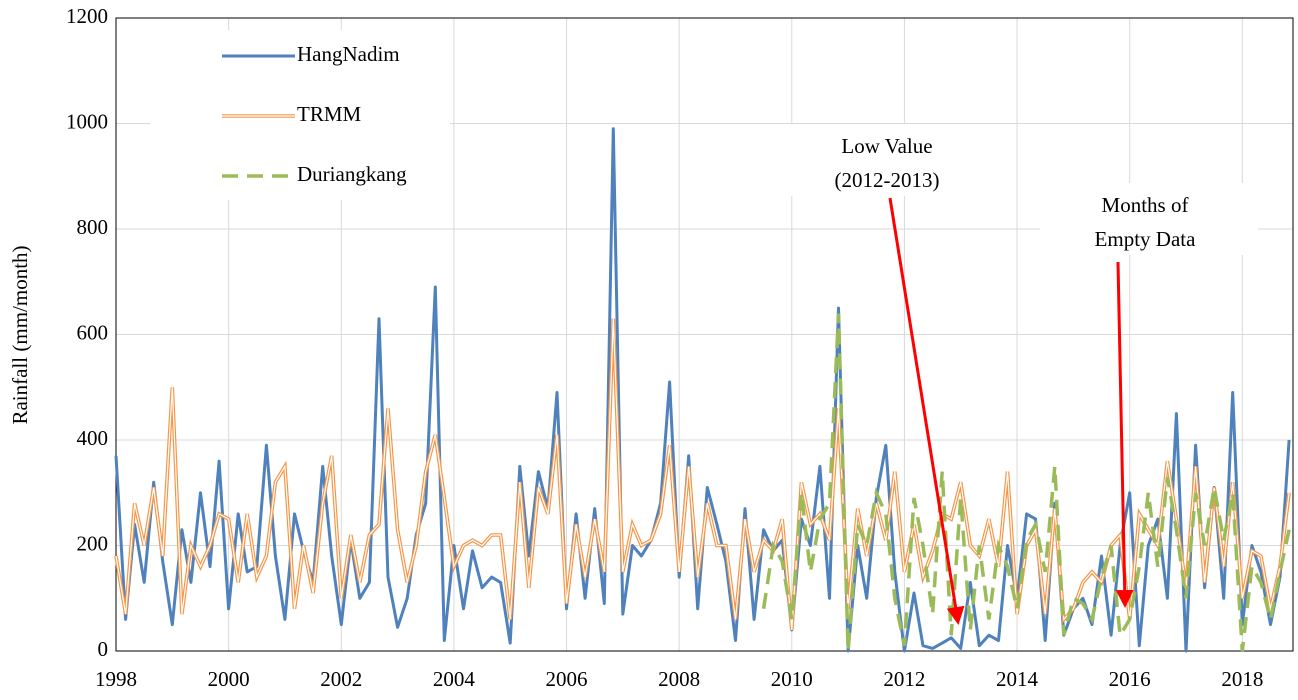  I want to click on x-tick-label: 1998, so click(116, 679).